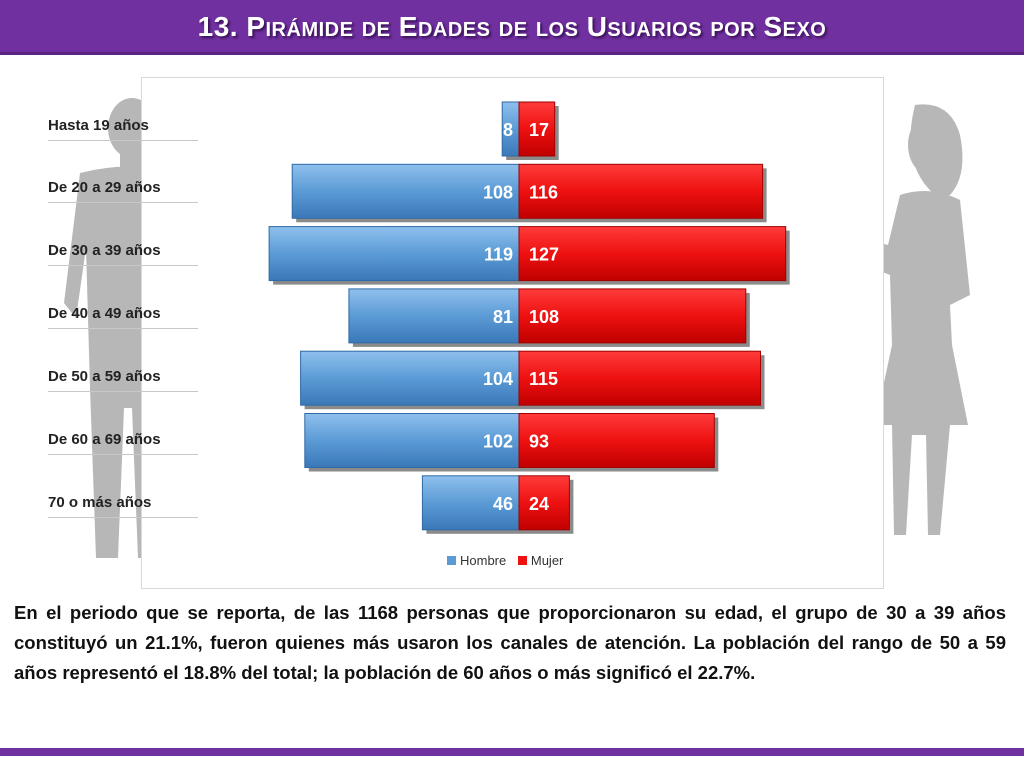 The height and width of the screenshot is (768, 1024). Describe the element at coordinates (539, 504) in the screenshot. I see `data-label-mujer: 24` at that location.